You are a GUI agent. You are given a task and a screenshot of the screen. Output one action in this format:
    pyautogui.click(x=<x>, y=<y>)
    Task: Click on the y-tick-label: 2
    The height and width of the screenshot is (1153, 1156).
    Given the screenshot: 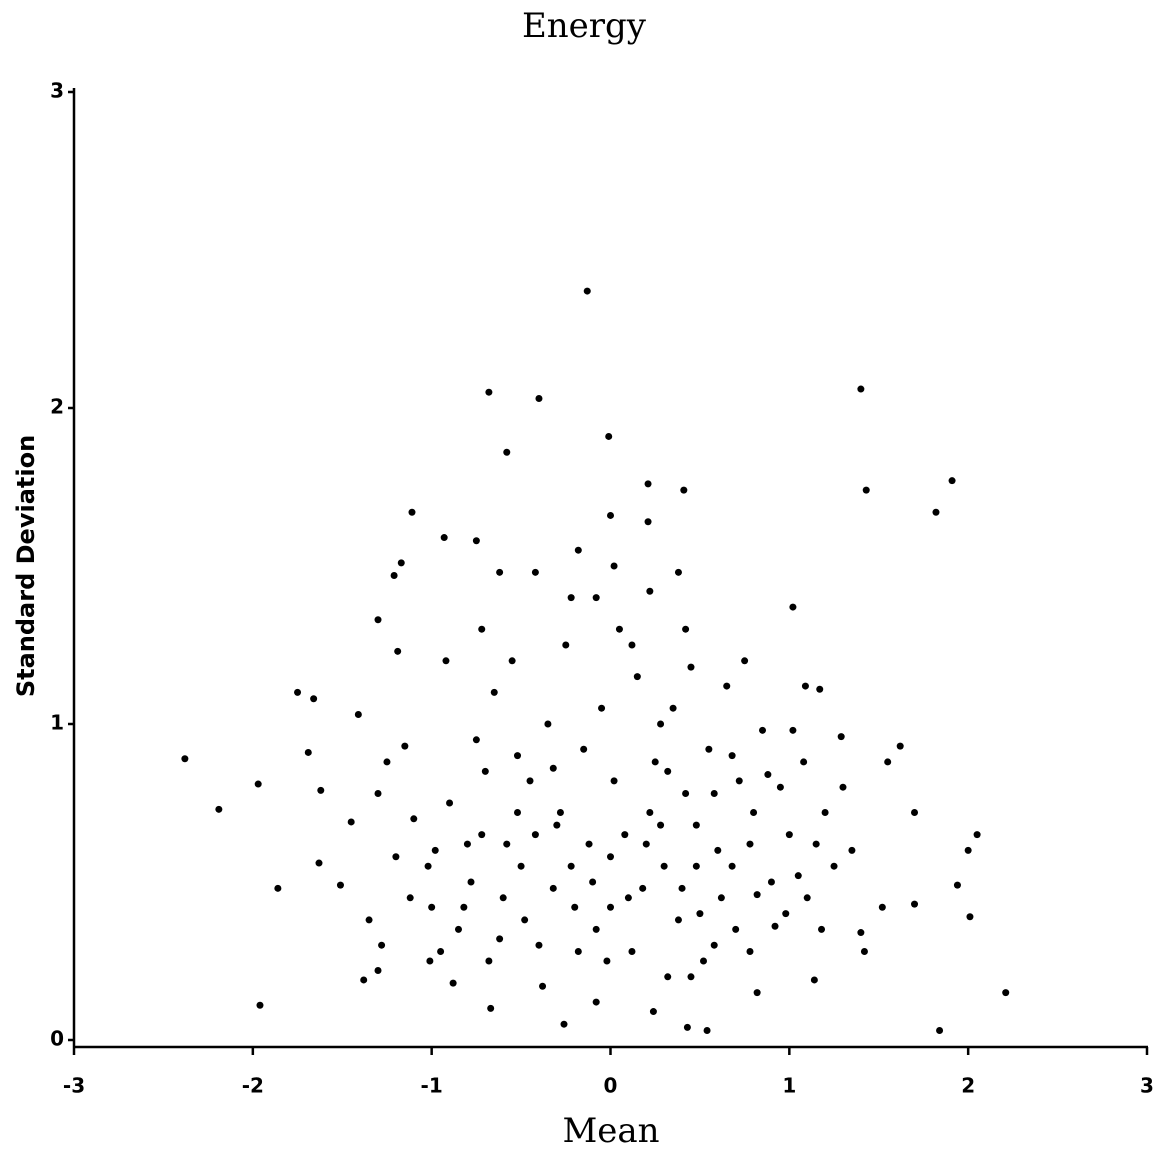 What is the action you would take?
    pyautogui.click(x=57, y=407)
    